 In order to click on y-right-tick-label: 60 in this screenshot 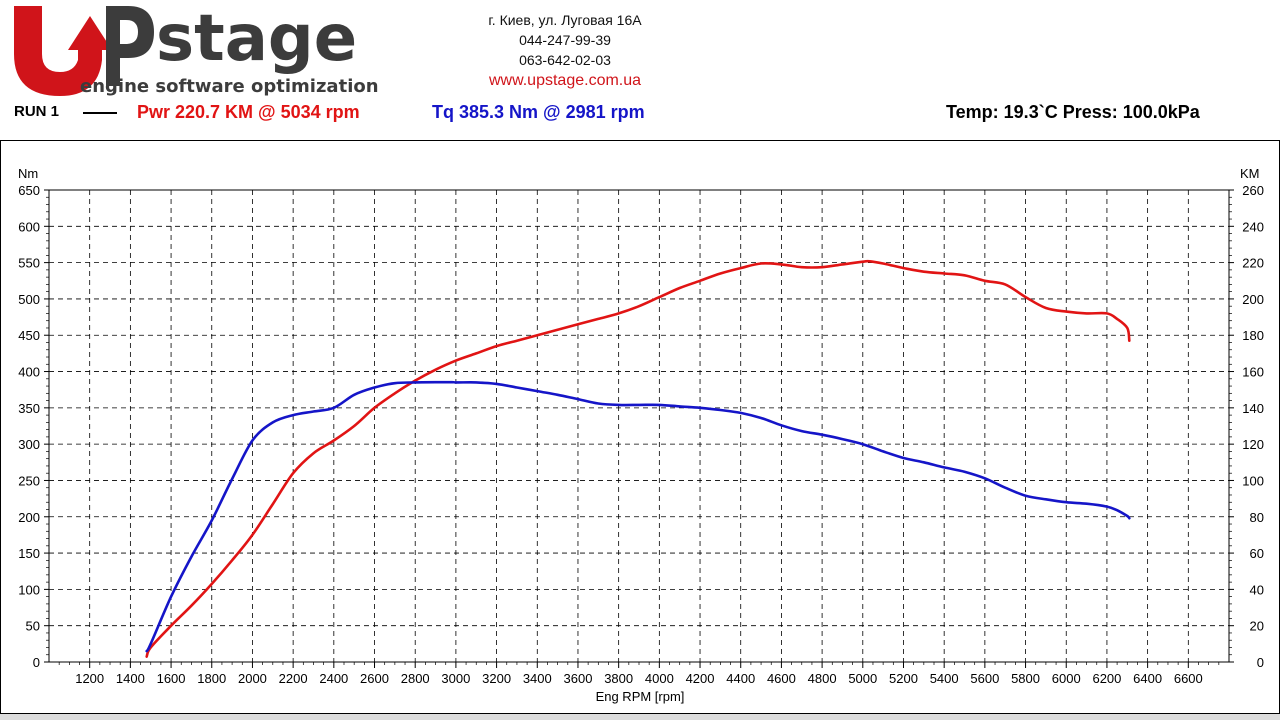, I will do `click(1257, 553)`.